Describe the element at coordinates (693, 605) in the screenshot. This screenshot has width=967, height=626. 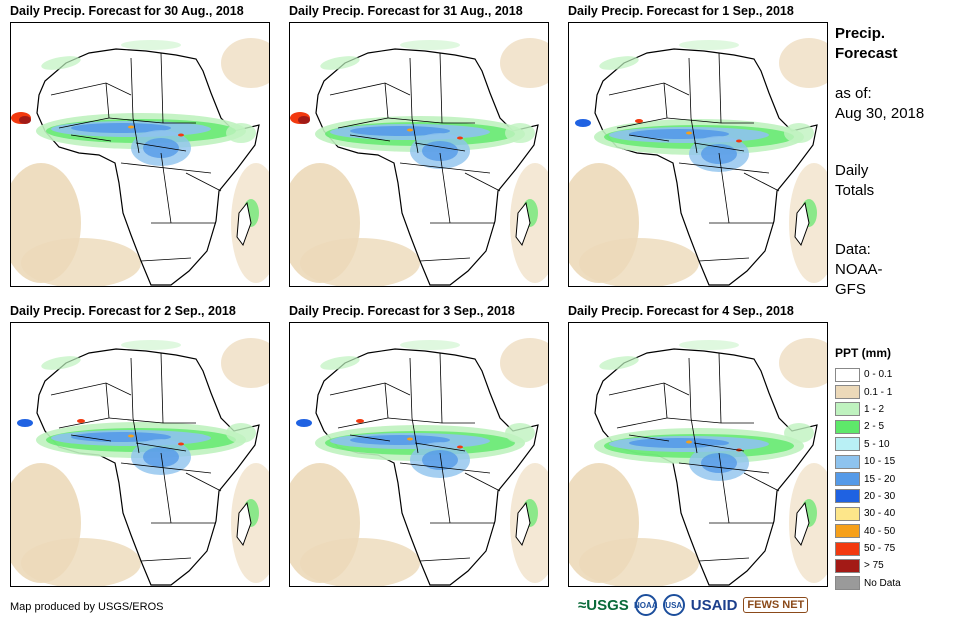
I see `logo-strip: ≈USGS NOAA USA USAID FEWS NET` at that location.